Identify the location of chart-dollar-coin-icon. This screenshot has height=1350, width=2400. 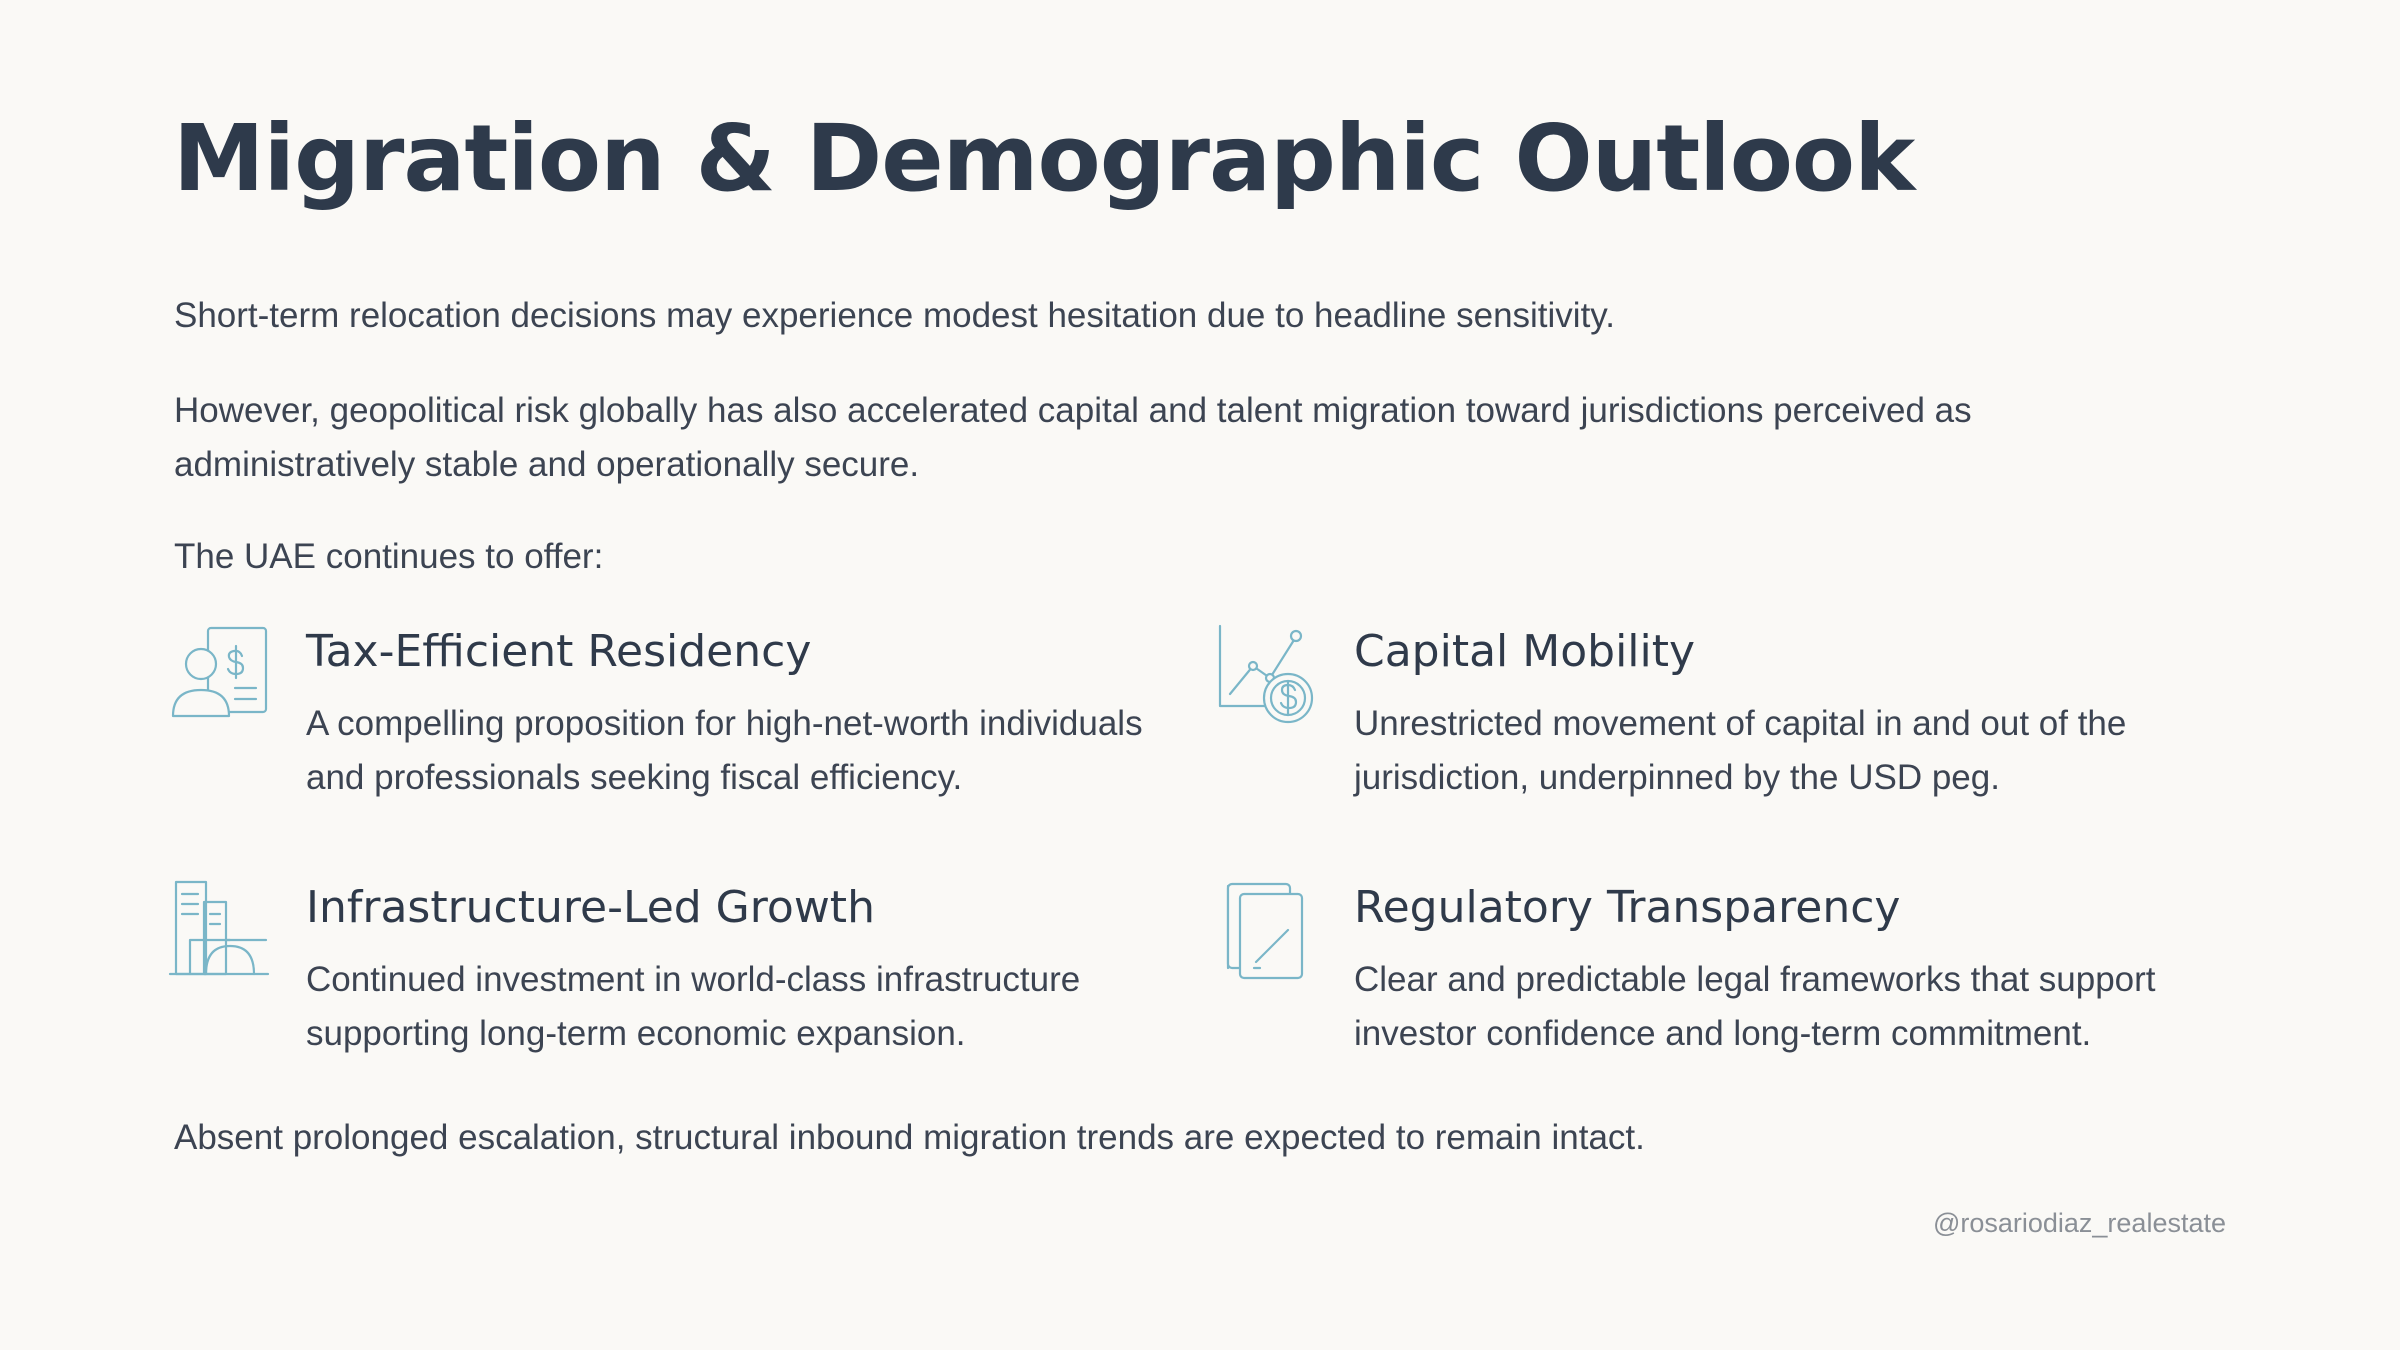
(1268, 675).